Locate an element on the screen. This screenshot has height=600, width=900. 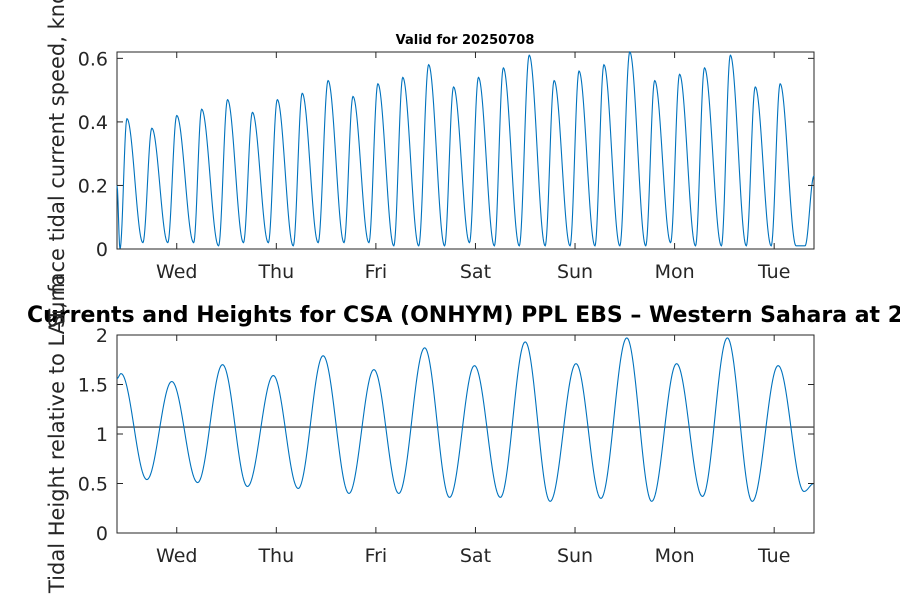
top-y-tick-label: 0.6 is located at coordinates (93, 59).